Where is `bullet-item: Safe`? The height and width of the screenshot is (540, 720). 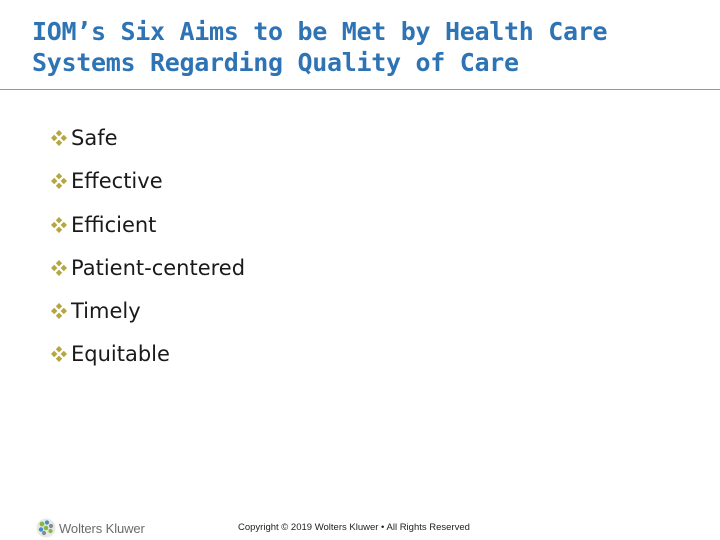 bullet-item: Safe is located at coordinates (147, 145).